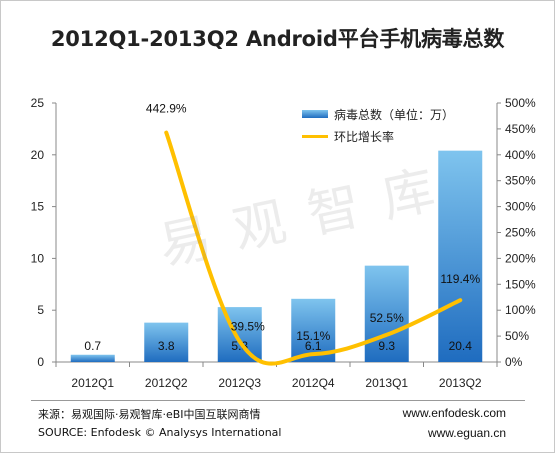 The height and width of the screenshot is (453, 555). What do you see at coordinates (520, 284) in the screenshot?
I see `y-right-tick-label: 150%` at bounding box center [520, 284].